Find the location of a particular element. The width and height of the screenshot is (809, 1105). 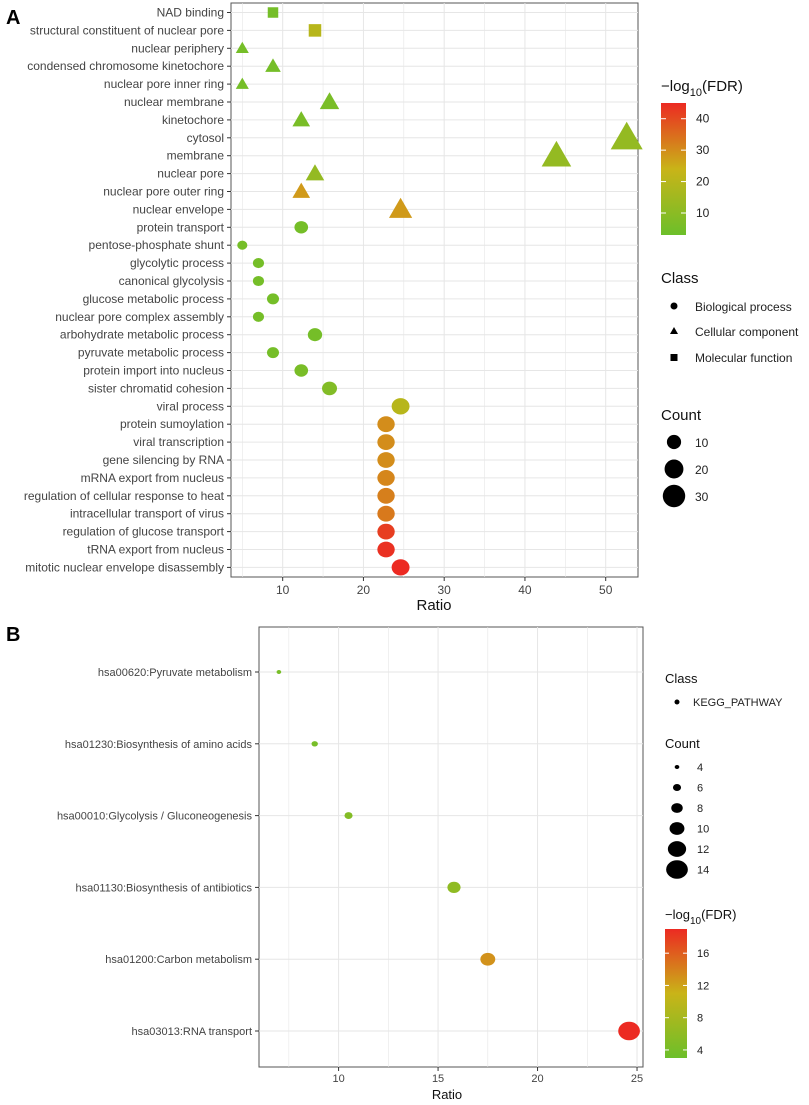

colorbar-tick-label: 16 is located at coordinates (703, 954).